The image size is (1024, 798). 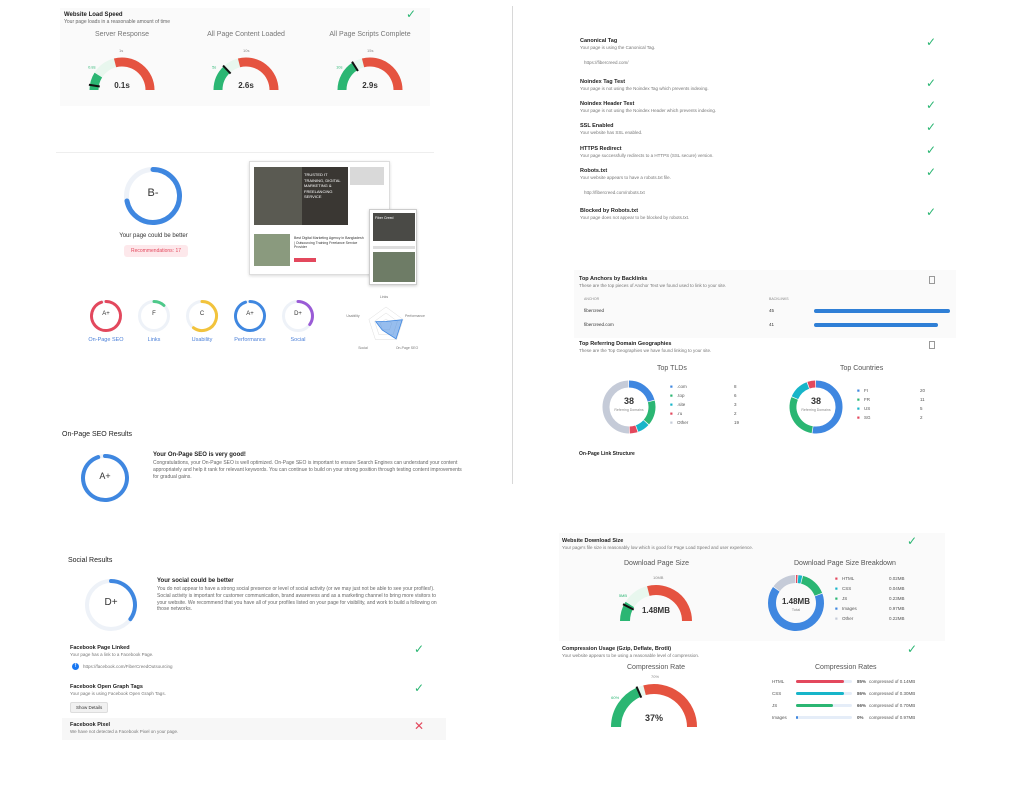 I want to click on check-title: Canonical Tag, so click(x=599, y=41).